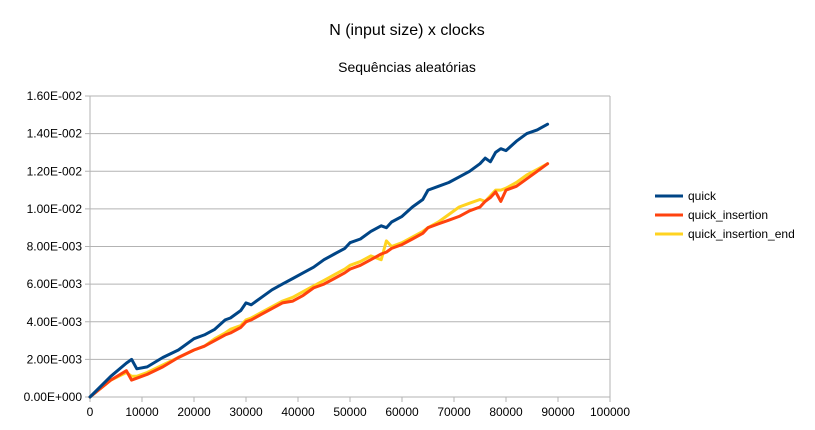  Describe the element at coordinates (53, 397) in the screenshot. I see `y-tick-label: 0.00E+000` at that location.